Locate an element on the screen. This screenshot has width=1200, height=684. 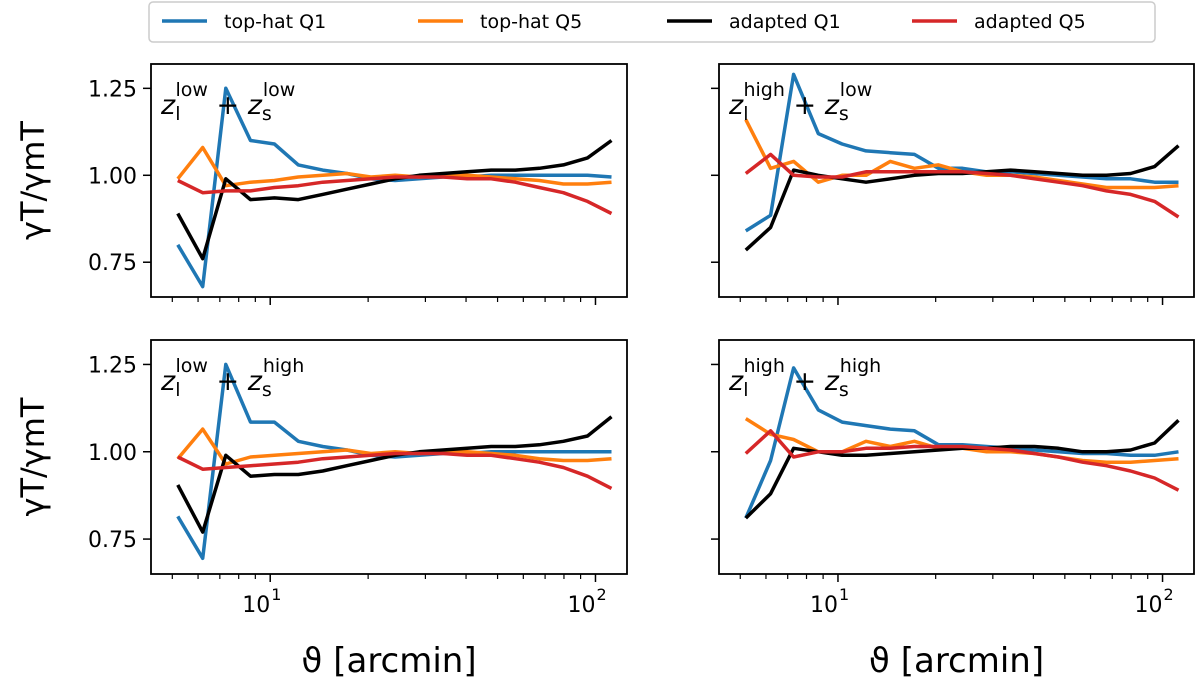
legend-entry-1: top-hat Q5 is located at coordinates (500, 22).